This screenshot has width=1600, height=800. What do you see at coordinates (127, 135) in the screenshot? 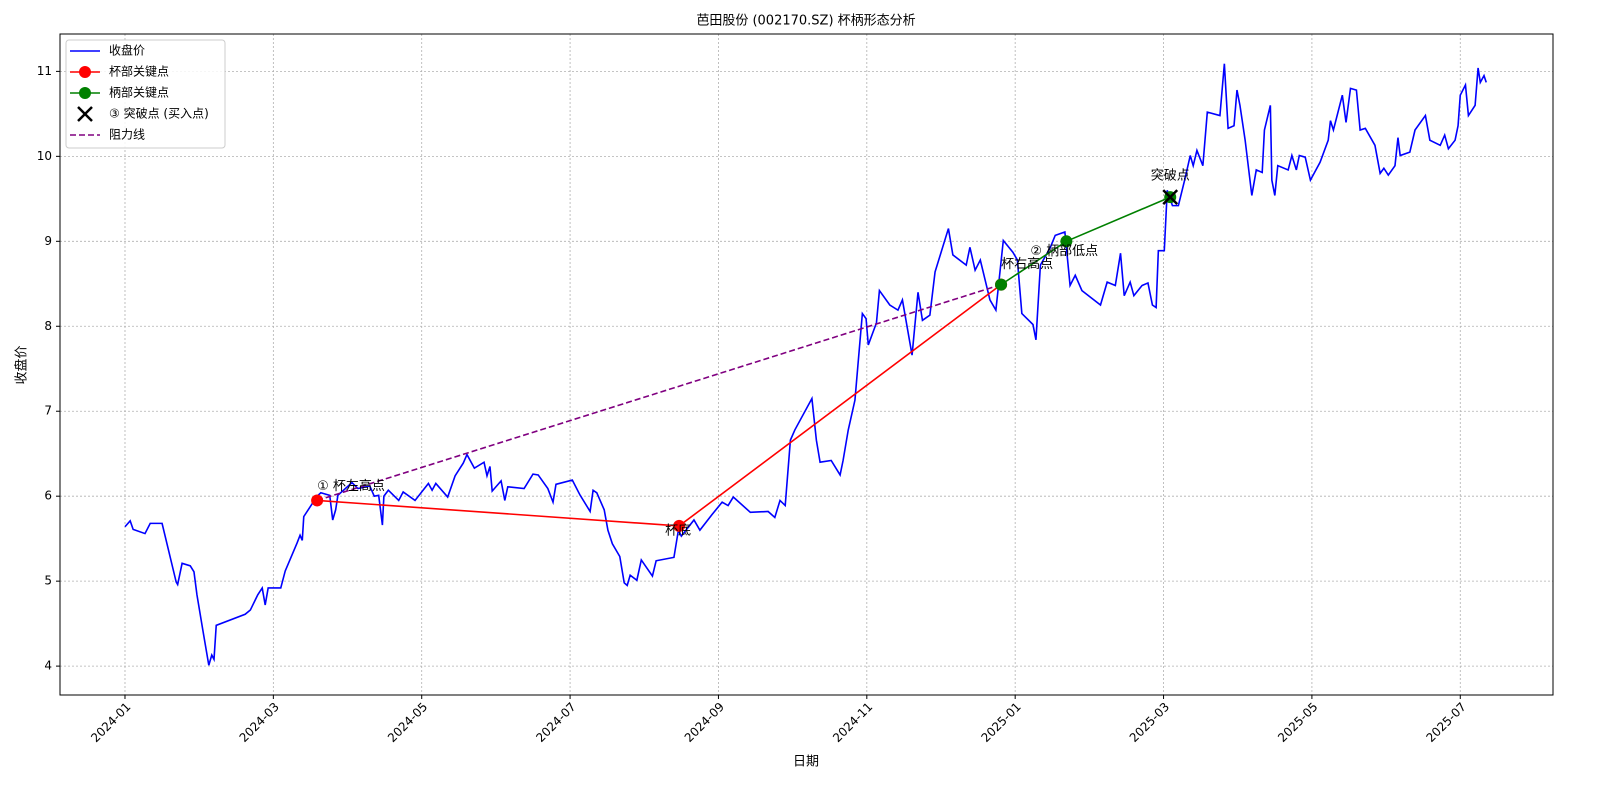
I see `legend-label: 阻力线` at bounding box center [127, 135].